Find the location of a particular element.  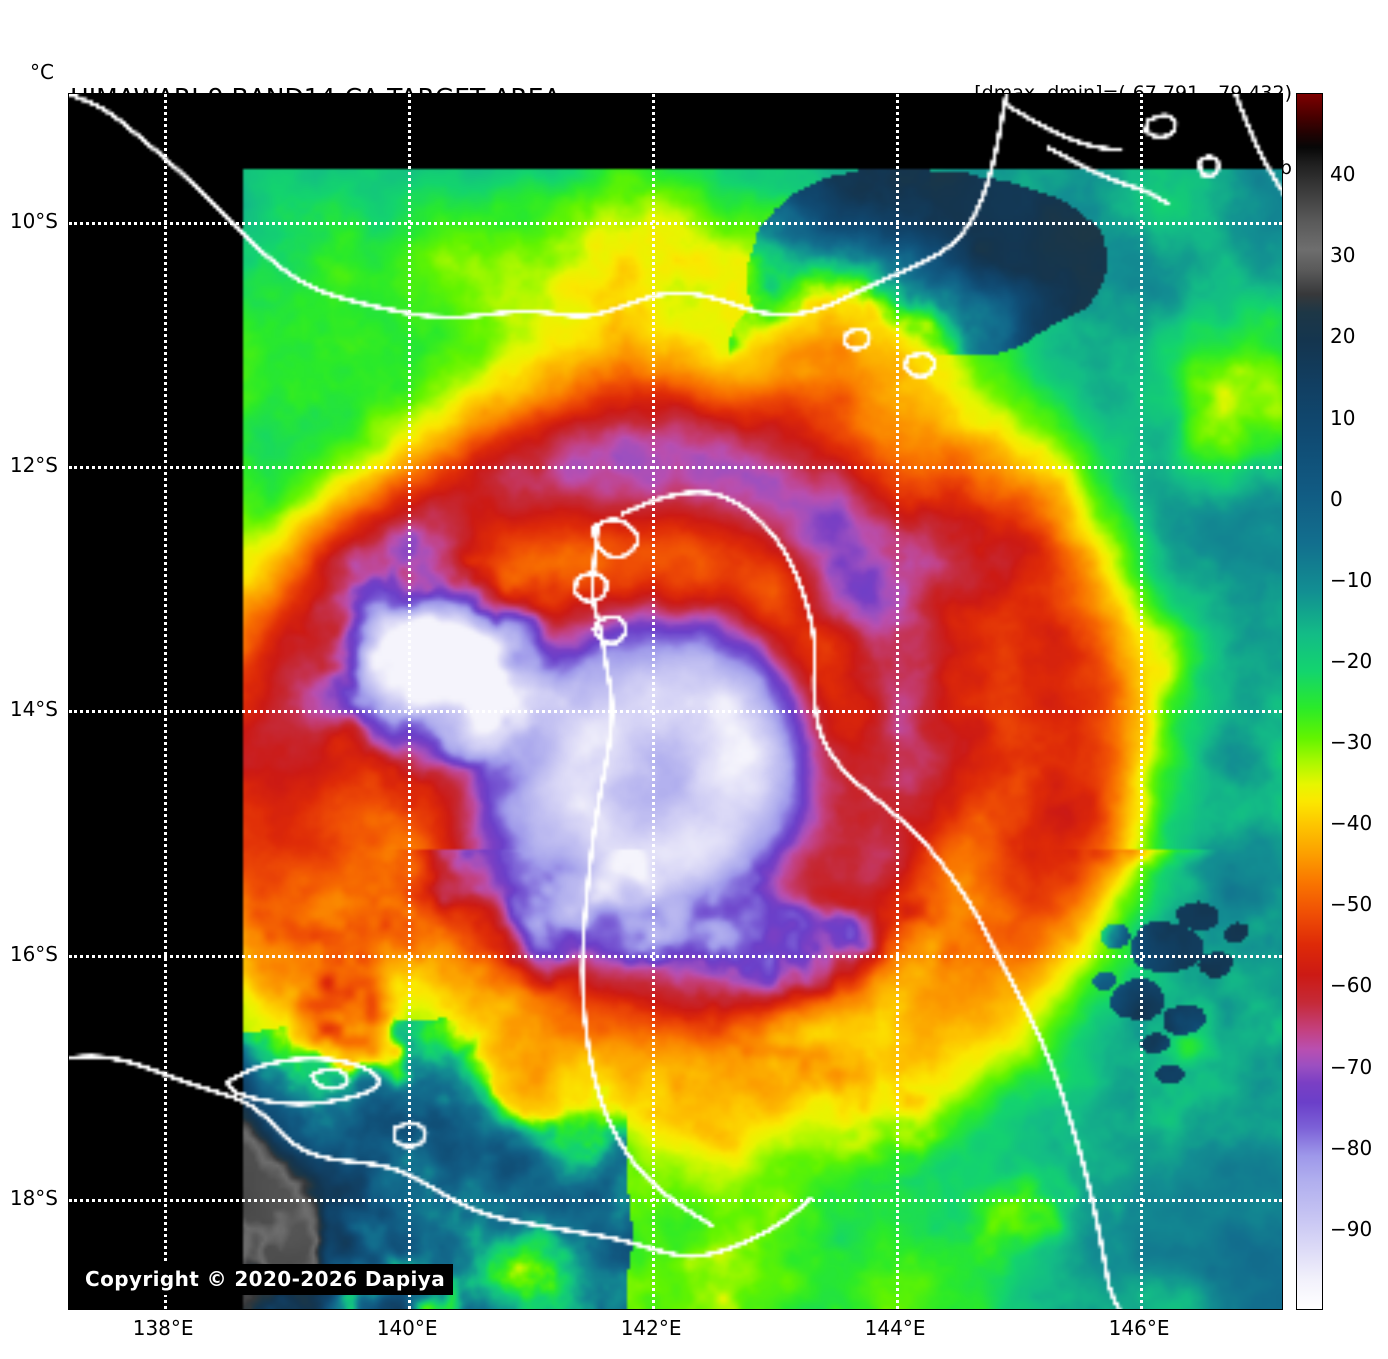

colorbar-tick-label: −70 is located at coordinates (1351, 1066).